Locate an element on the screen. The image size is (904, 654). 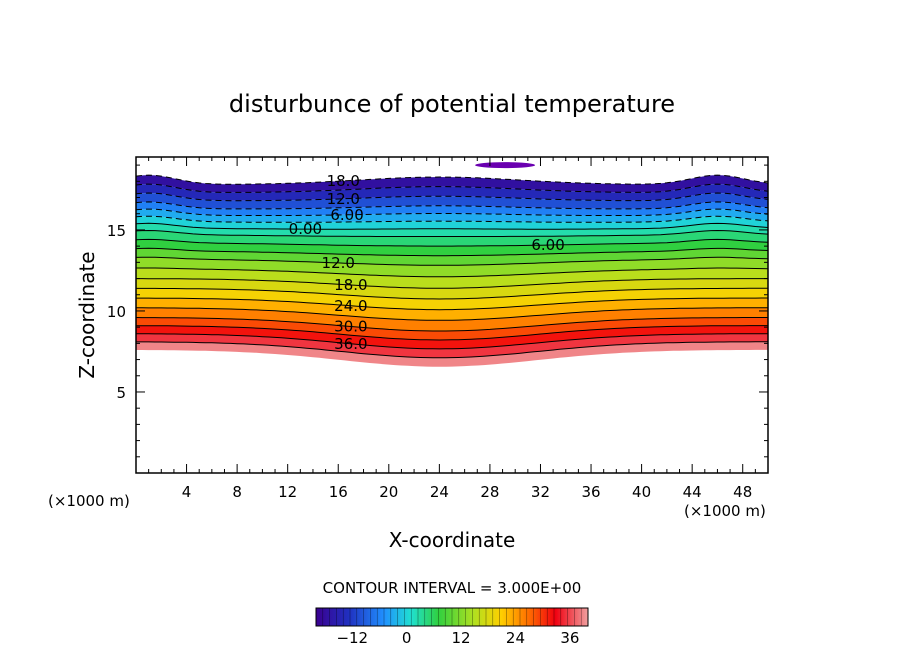
x-tick-label: 20 is located at coordinates (388, 492).